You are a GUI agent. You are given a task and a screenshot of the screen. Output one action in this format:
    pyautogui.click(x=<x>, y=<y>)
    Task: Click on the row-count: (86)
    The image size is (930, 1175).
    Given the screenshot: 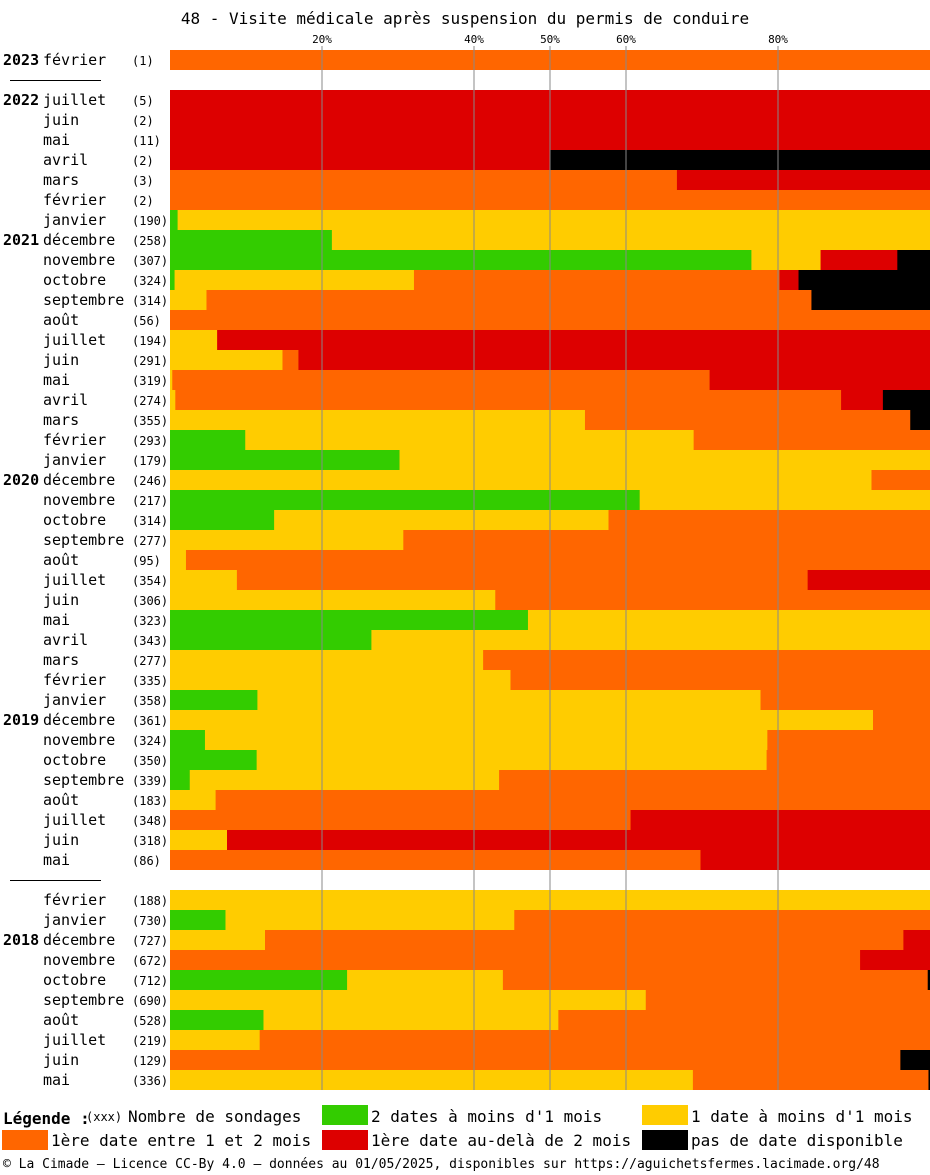 What is the action you would take?
    pyautogui.click(x=146, y=861)
    